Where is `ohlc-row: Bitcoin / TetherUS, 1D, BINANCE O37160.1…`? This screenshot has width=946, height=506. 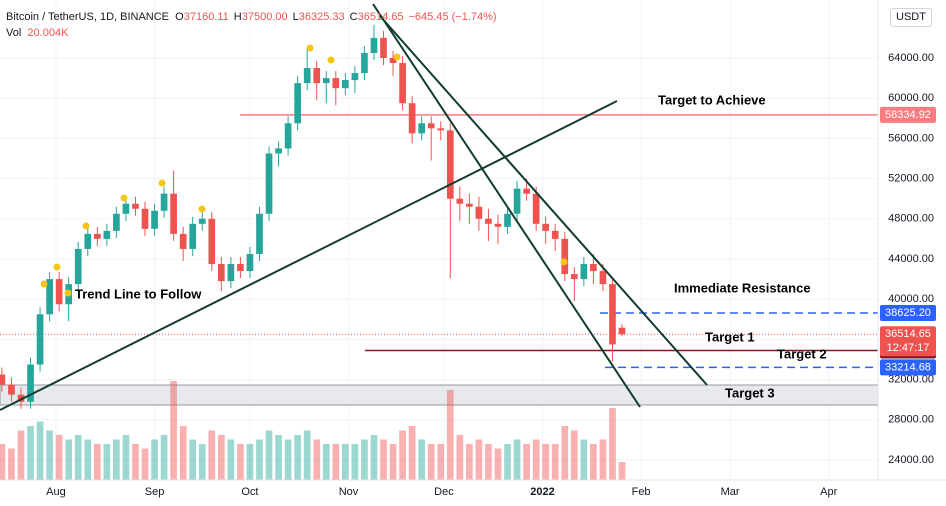 ohlc-row: Bitcoin / TetherUS, 1D, BINANCE O37160.1… is located at coordinates (254, 17).